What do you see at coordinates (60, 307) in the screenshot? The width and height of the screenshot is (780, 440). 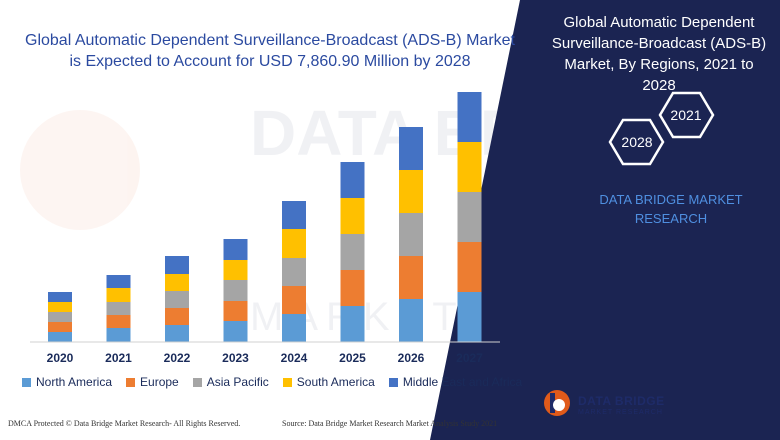 I see `bar-2020-south-america` at bounding box center [60, 307].